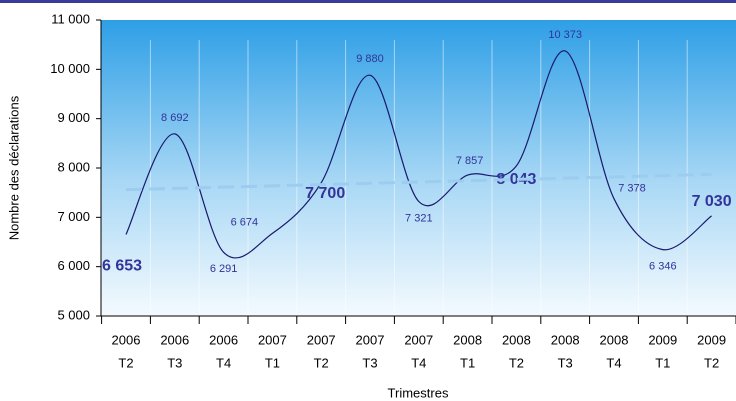 The width and height of the screenshot is (736, 401). What do you see at coordinates (224, 269) in the screenshot?
I see `data-label: 6 291` at bounding box center [224, 269].